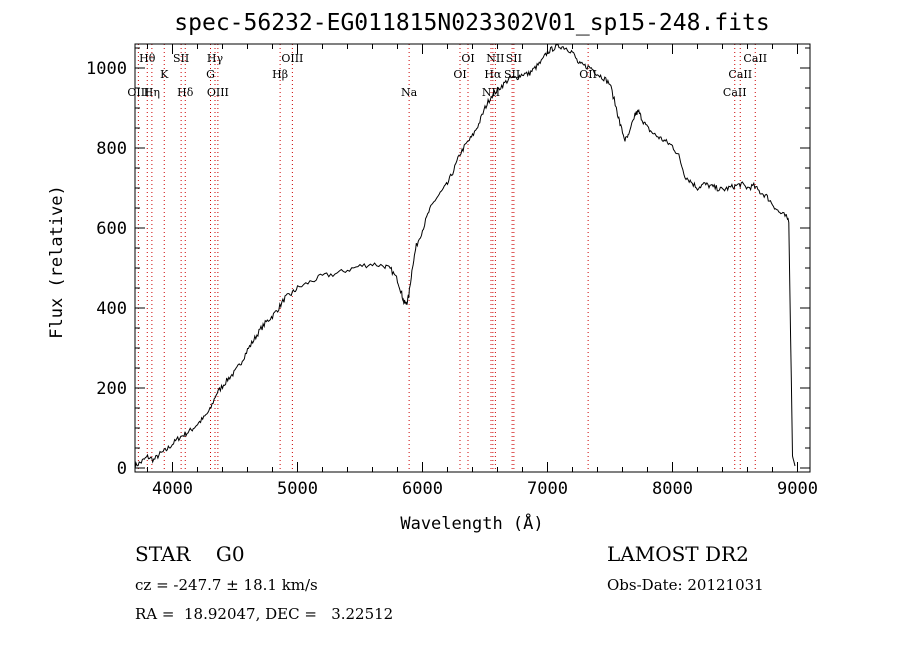  I want to click on x-tick-label: 9000, so click(797, 489).